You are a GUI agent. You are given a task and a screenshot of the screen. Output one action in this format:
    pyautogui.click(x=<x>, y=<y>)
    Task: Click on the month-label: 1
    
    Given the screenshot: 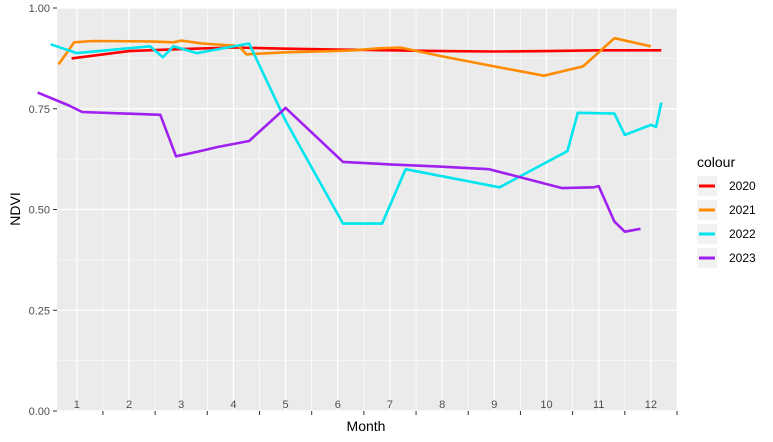 What is the action you would take?
    pyautogui.click(x=77, y=405)
    